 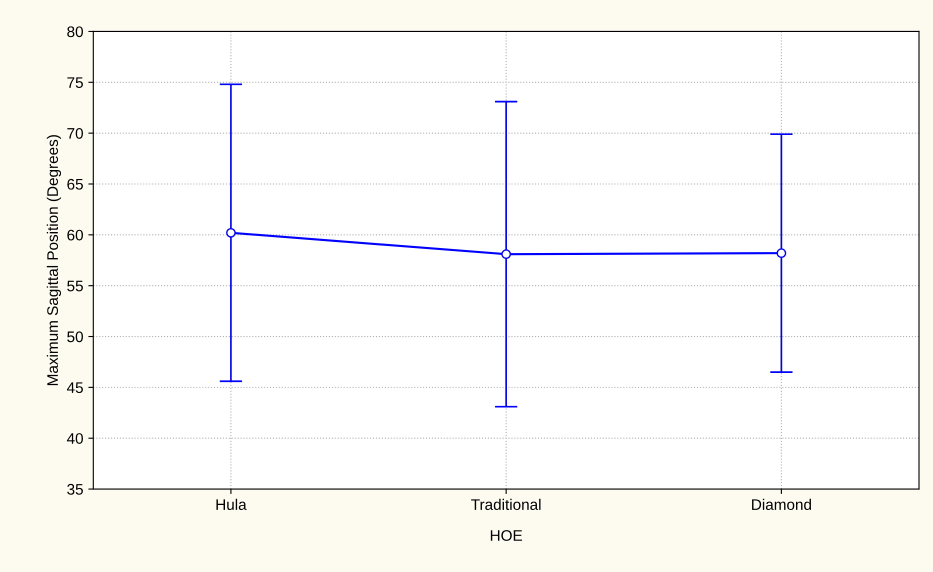 What do you see at coordinates (781, 504) in the screenshot?
I see `x-tick-label: Diamond` at bounding box center [781, 504].